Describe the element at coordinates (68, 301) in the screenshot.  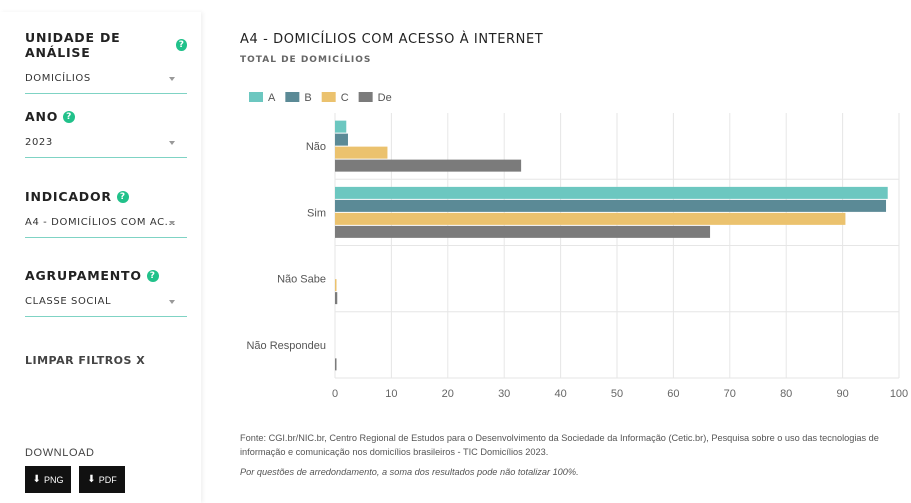
I see `agrupamento-select-value: CLASSE SOCIAL` at that location.